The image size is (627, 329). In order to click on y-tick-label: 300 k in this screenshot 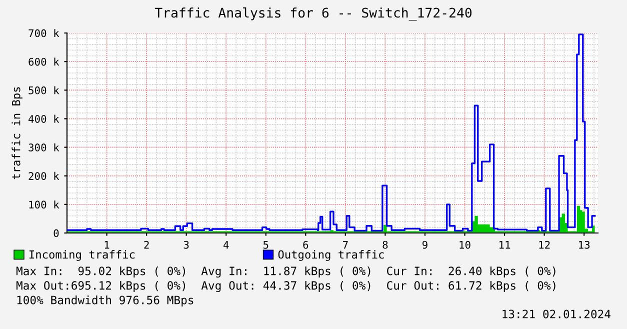, I will do `click(44, 147)`.